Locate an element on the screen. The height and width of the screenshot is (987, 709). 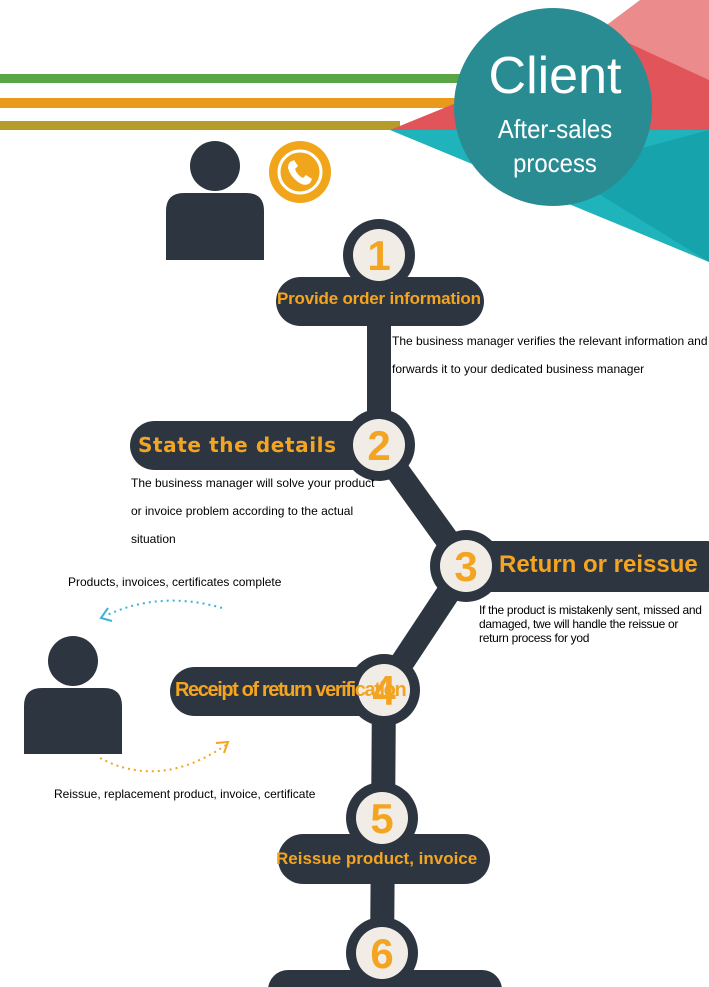
step-5-badge is located at coordinates (382, 818).